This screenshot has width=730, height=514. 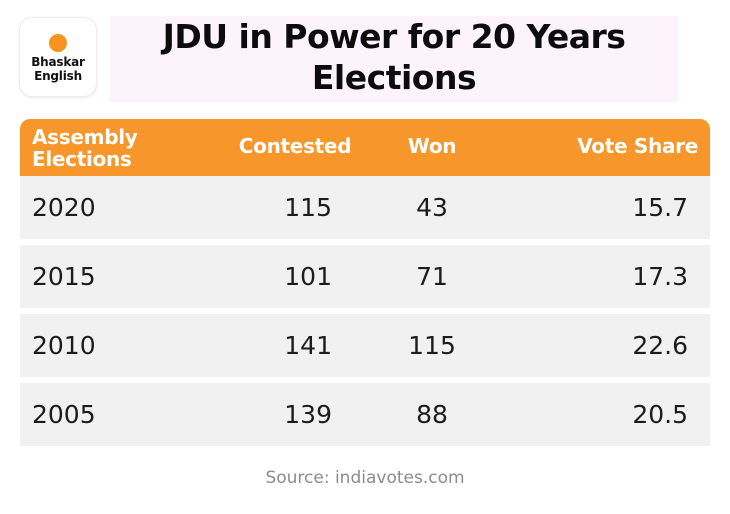 I want to click on cell-contested: 141, so click(x=308, y=345).